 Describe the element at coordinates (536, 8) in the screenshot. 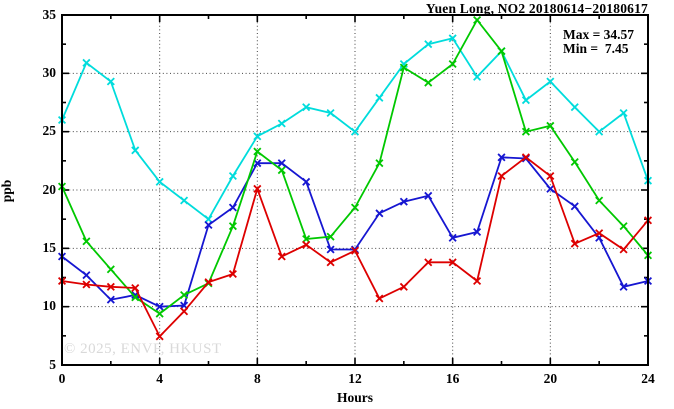

I see `chart-title: Yuen Long, NO2 20180614−20180617` at that location.